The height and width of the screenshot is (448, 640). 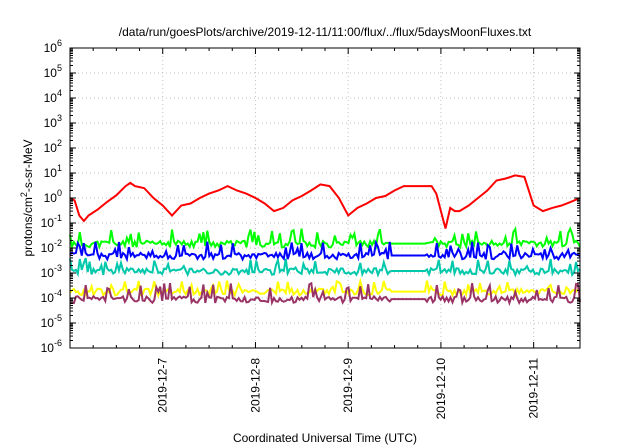 I want to click on series-line-red, so click(x=325, y=201).